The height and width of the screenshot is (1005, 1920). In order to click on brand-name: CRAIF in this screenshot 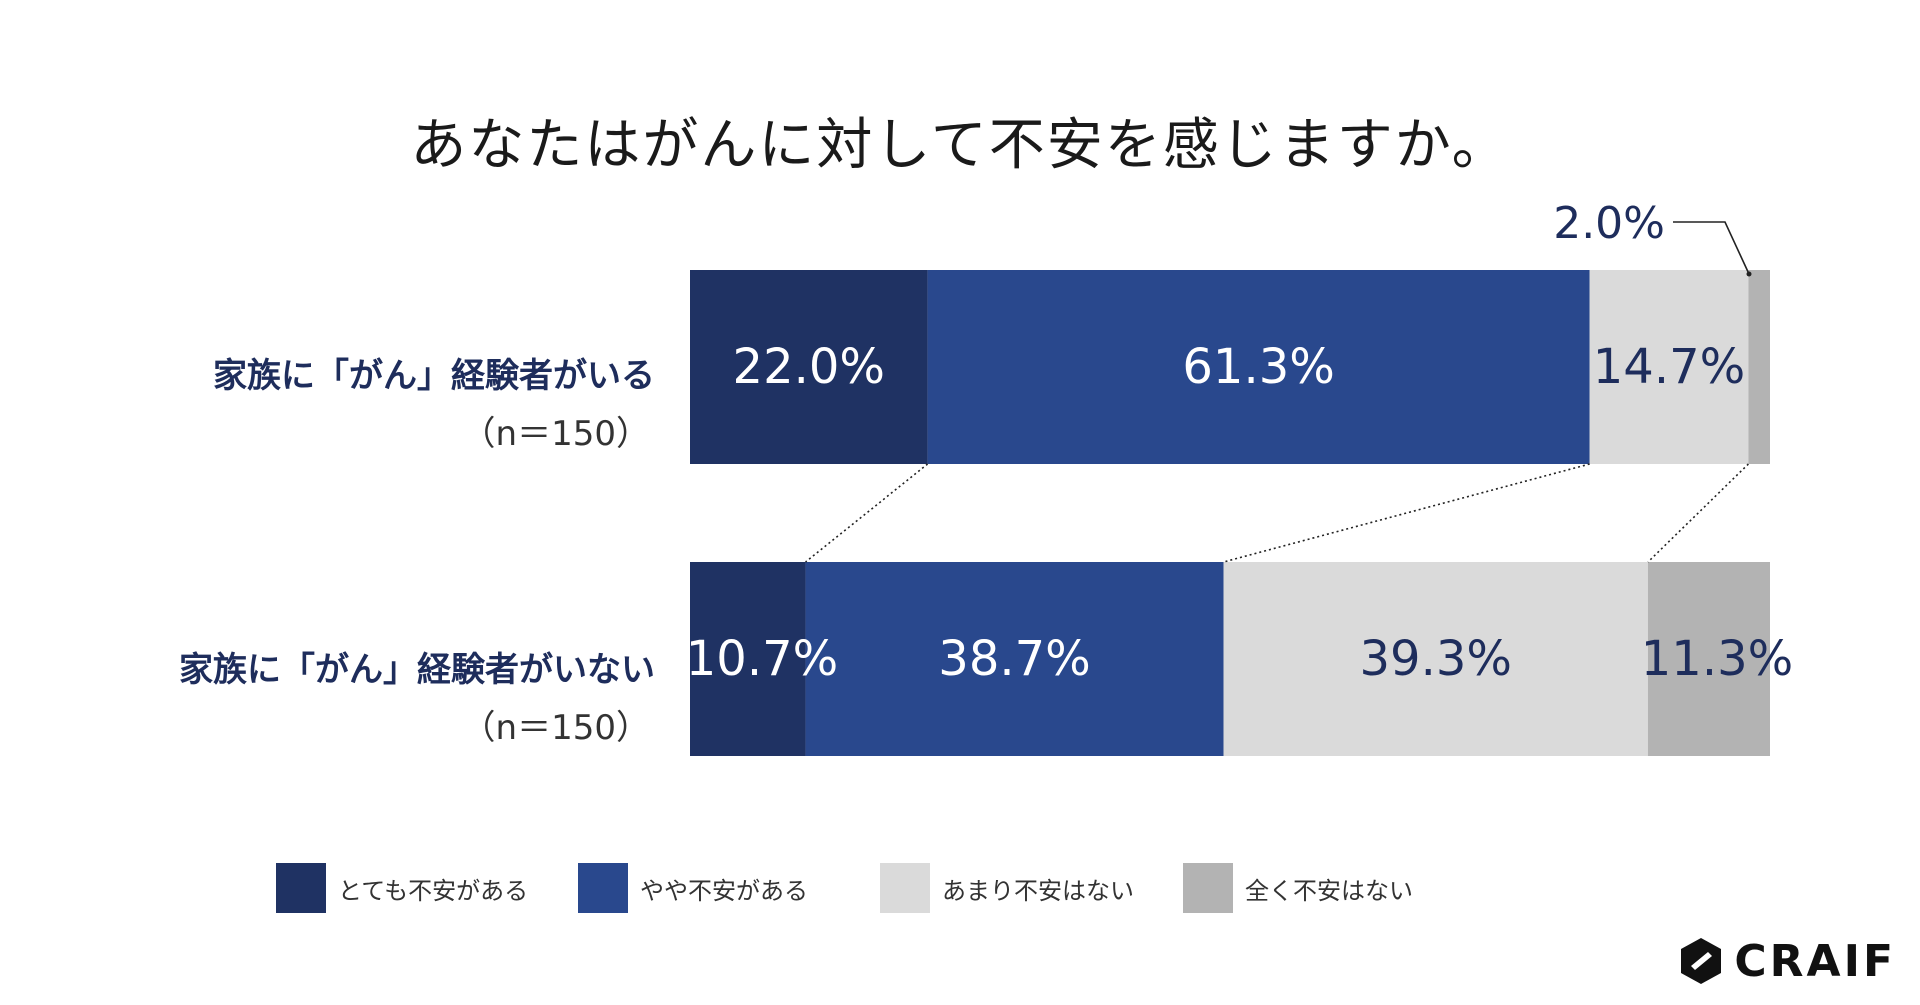, I will do `click(1815, 961)`.